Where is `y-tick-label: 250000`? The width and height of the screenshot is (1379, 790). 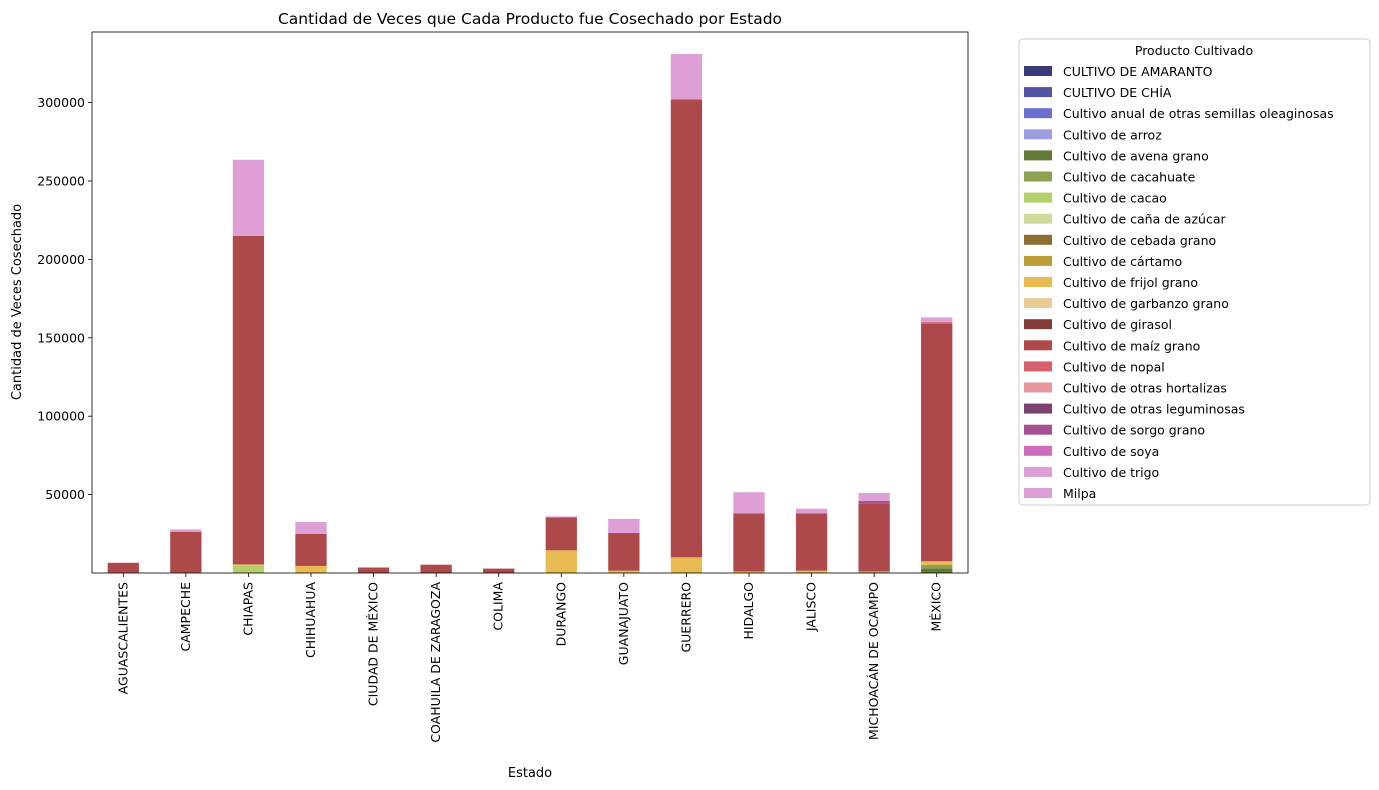 y-tick-label: 250000 is located at coordinates (61, 180).